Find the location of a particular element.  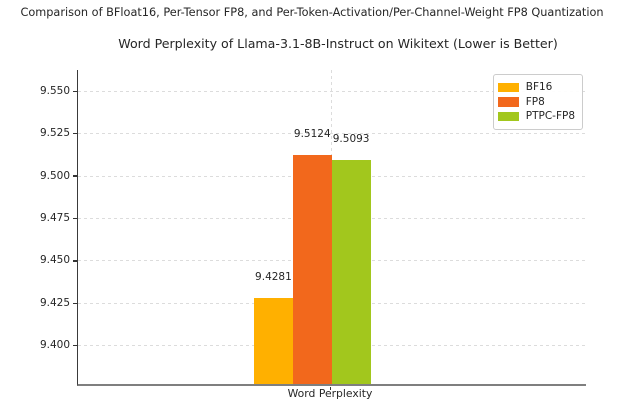

legend-label: PTPC-FP8 is located at coordinates (550, 116).